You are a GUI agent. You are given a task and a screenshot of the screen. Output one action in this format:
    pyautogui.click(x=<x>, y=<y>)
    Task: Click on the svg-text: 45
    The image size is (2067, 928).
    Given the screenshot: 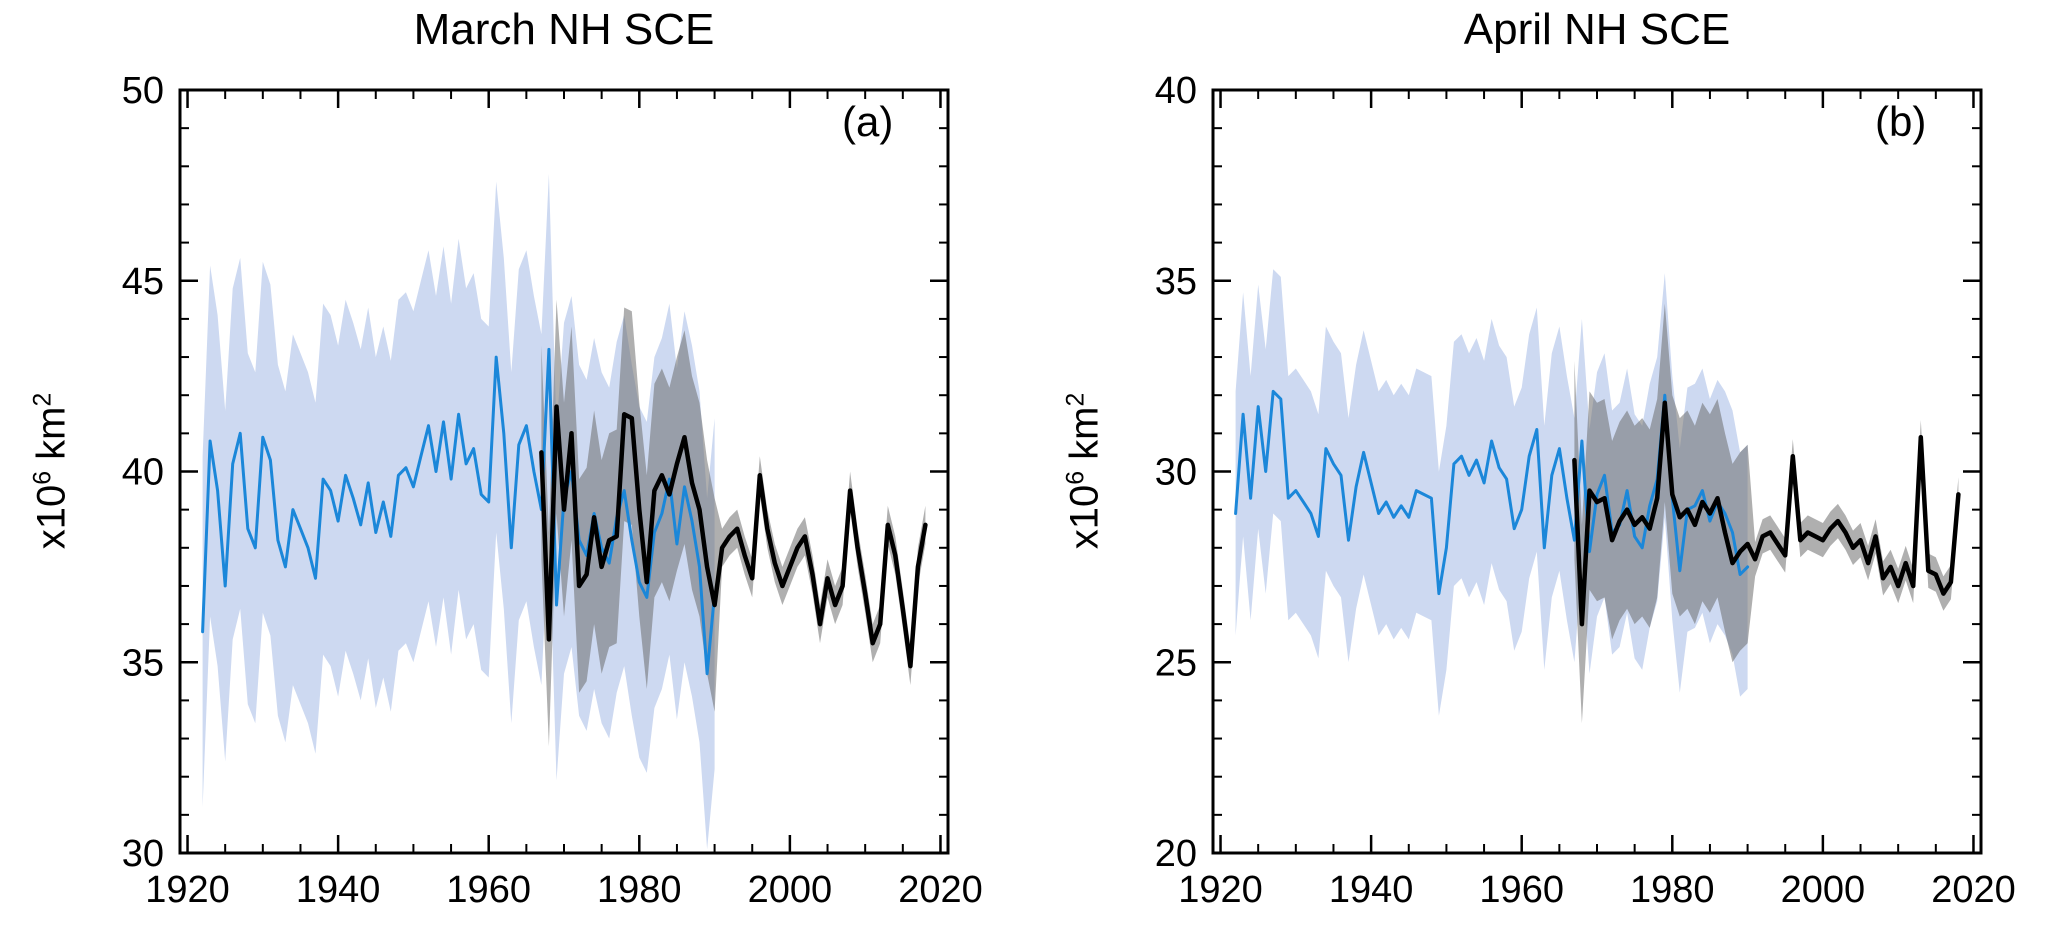 What is the action you would take?
    pyautogui.click(x=143, y=282)
    